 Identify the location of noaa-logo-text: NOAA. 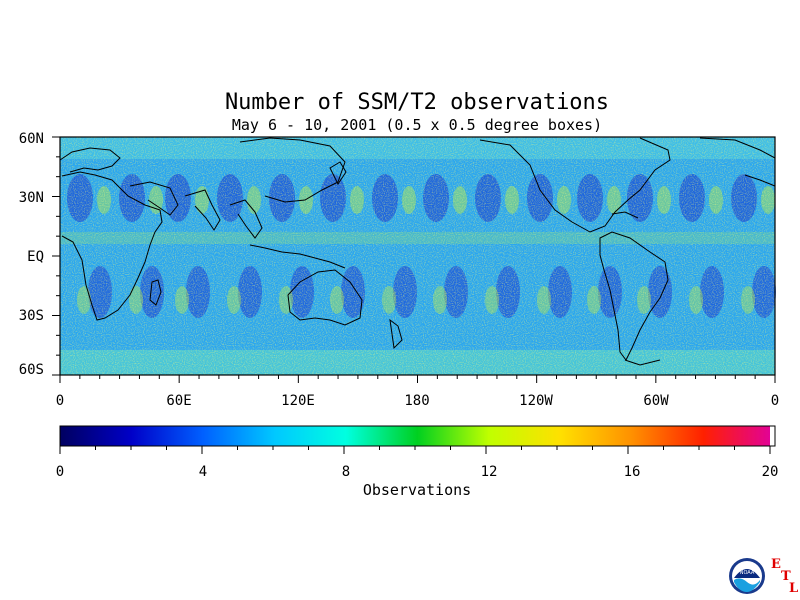
(747, 573).